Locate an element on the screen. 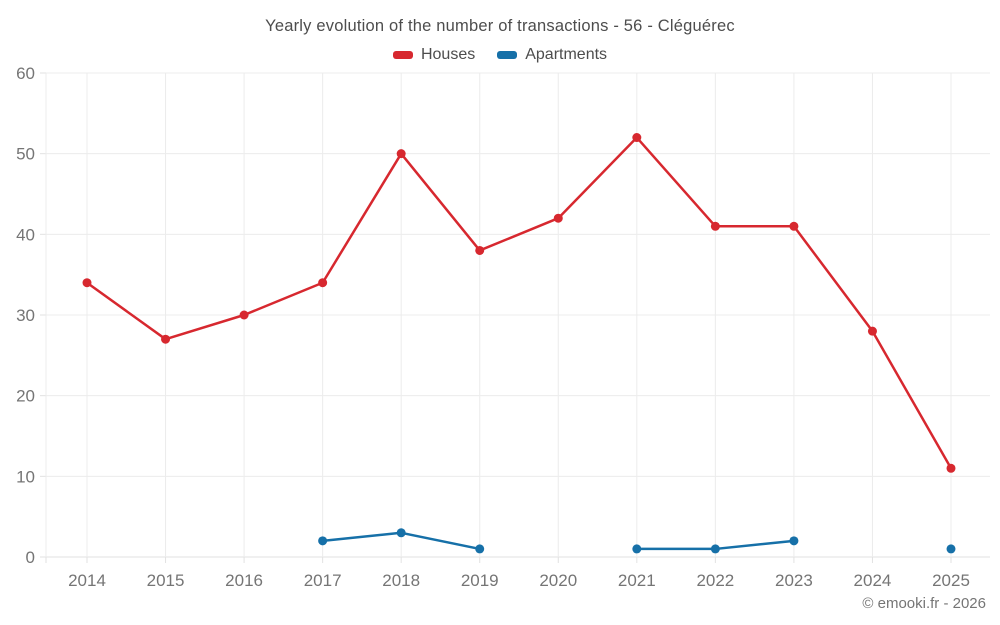 Image resolution: width=1000 pixels, height=625 pixels. svg-text: 2023 is located at coordinates (794, 580).